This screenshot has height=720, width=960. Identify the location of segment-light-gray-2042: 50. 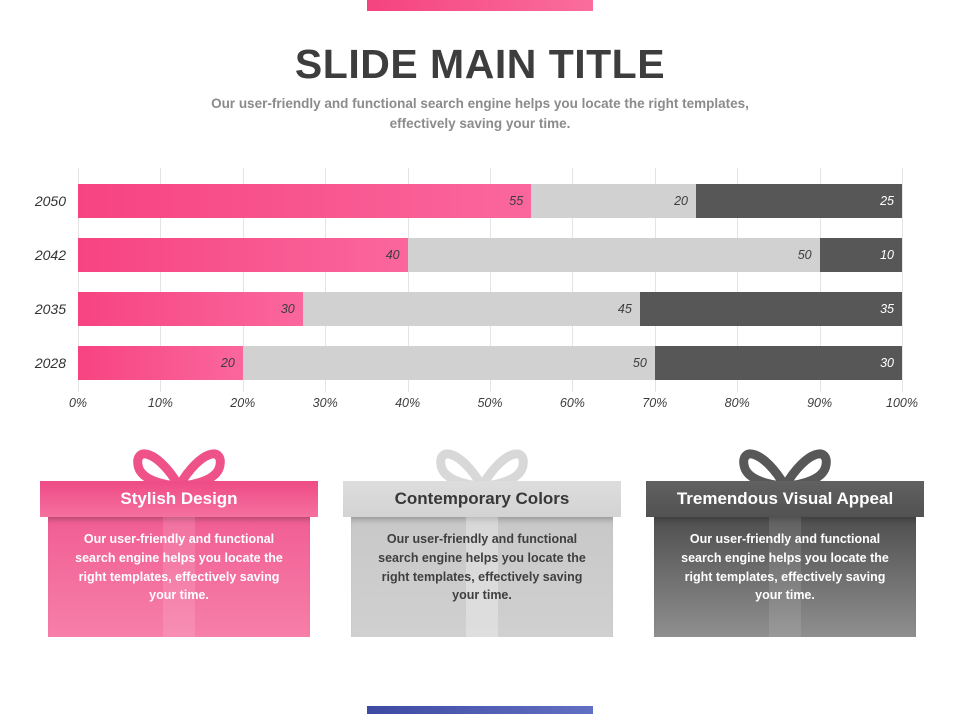
(613, 255).